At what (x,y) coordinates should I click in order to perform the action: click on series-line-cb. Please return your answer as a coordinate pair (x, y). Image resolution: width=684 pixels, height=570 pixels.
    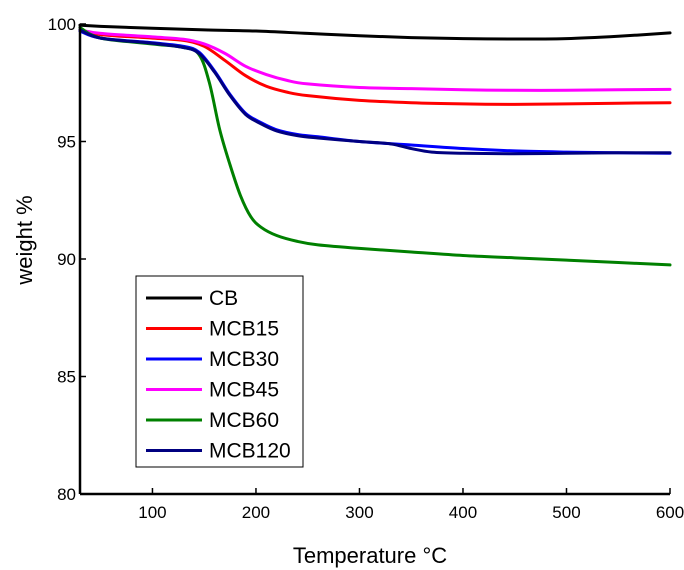
    Looking at the image, I should click on (375, 32).